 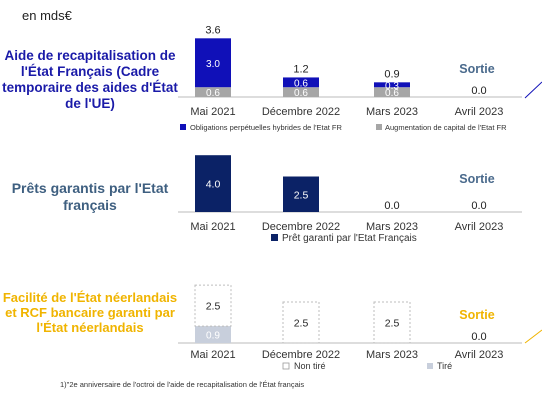 I want to click on bar-label: 4.0, so click(x=213, y=185).